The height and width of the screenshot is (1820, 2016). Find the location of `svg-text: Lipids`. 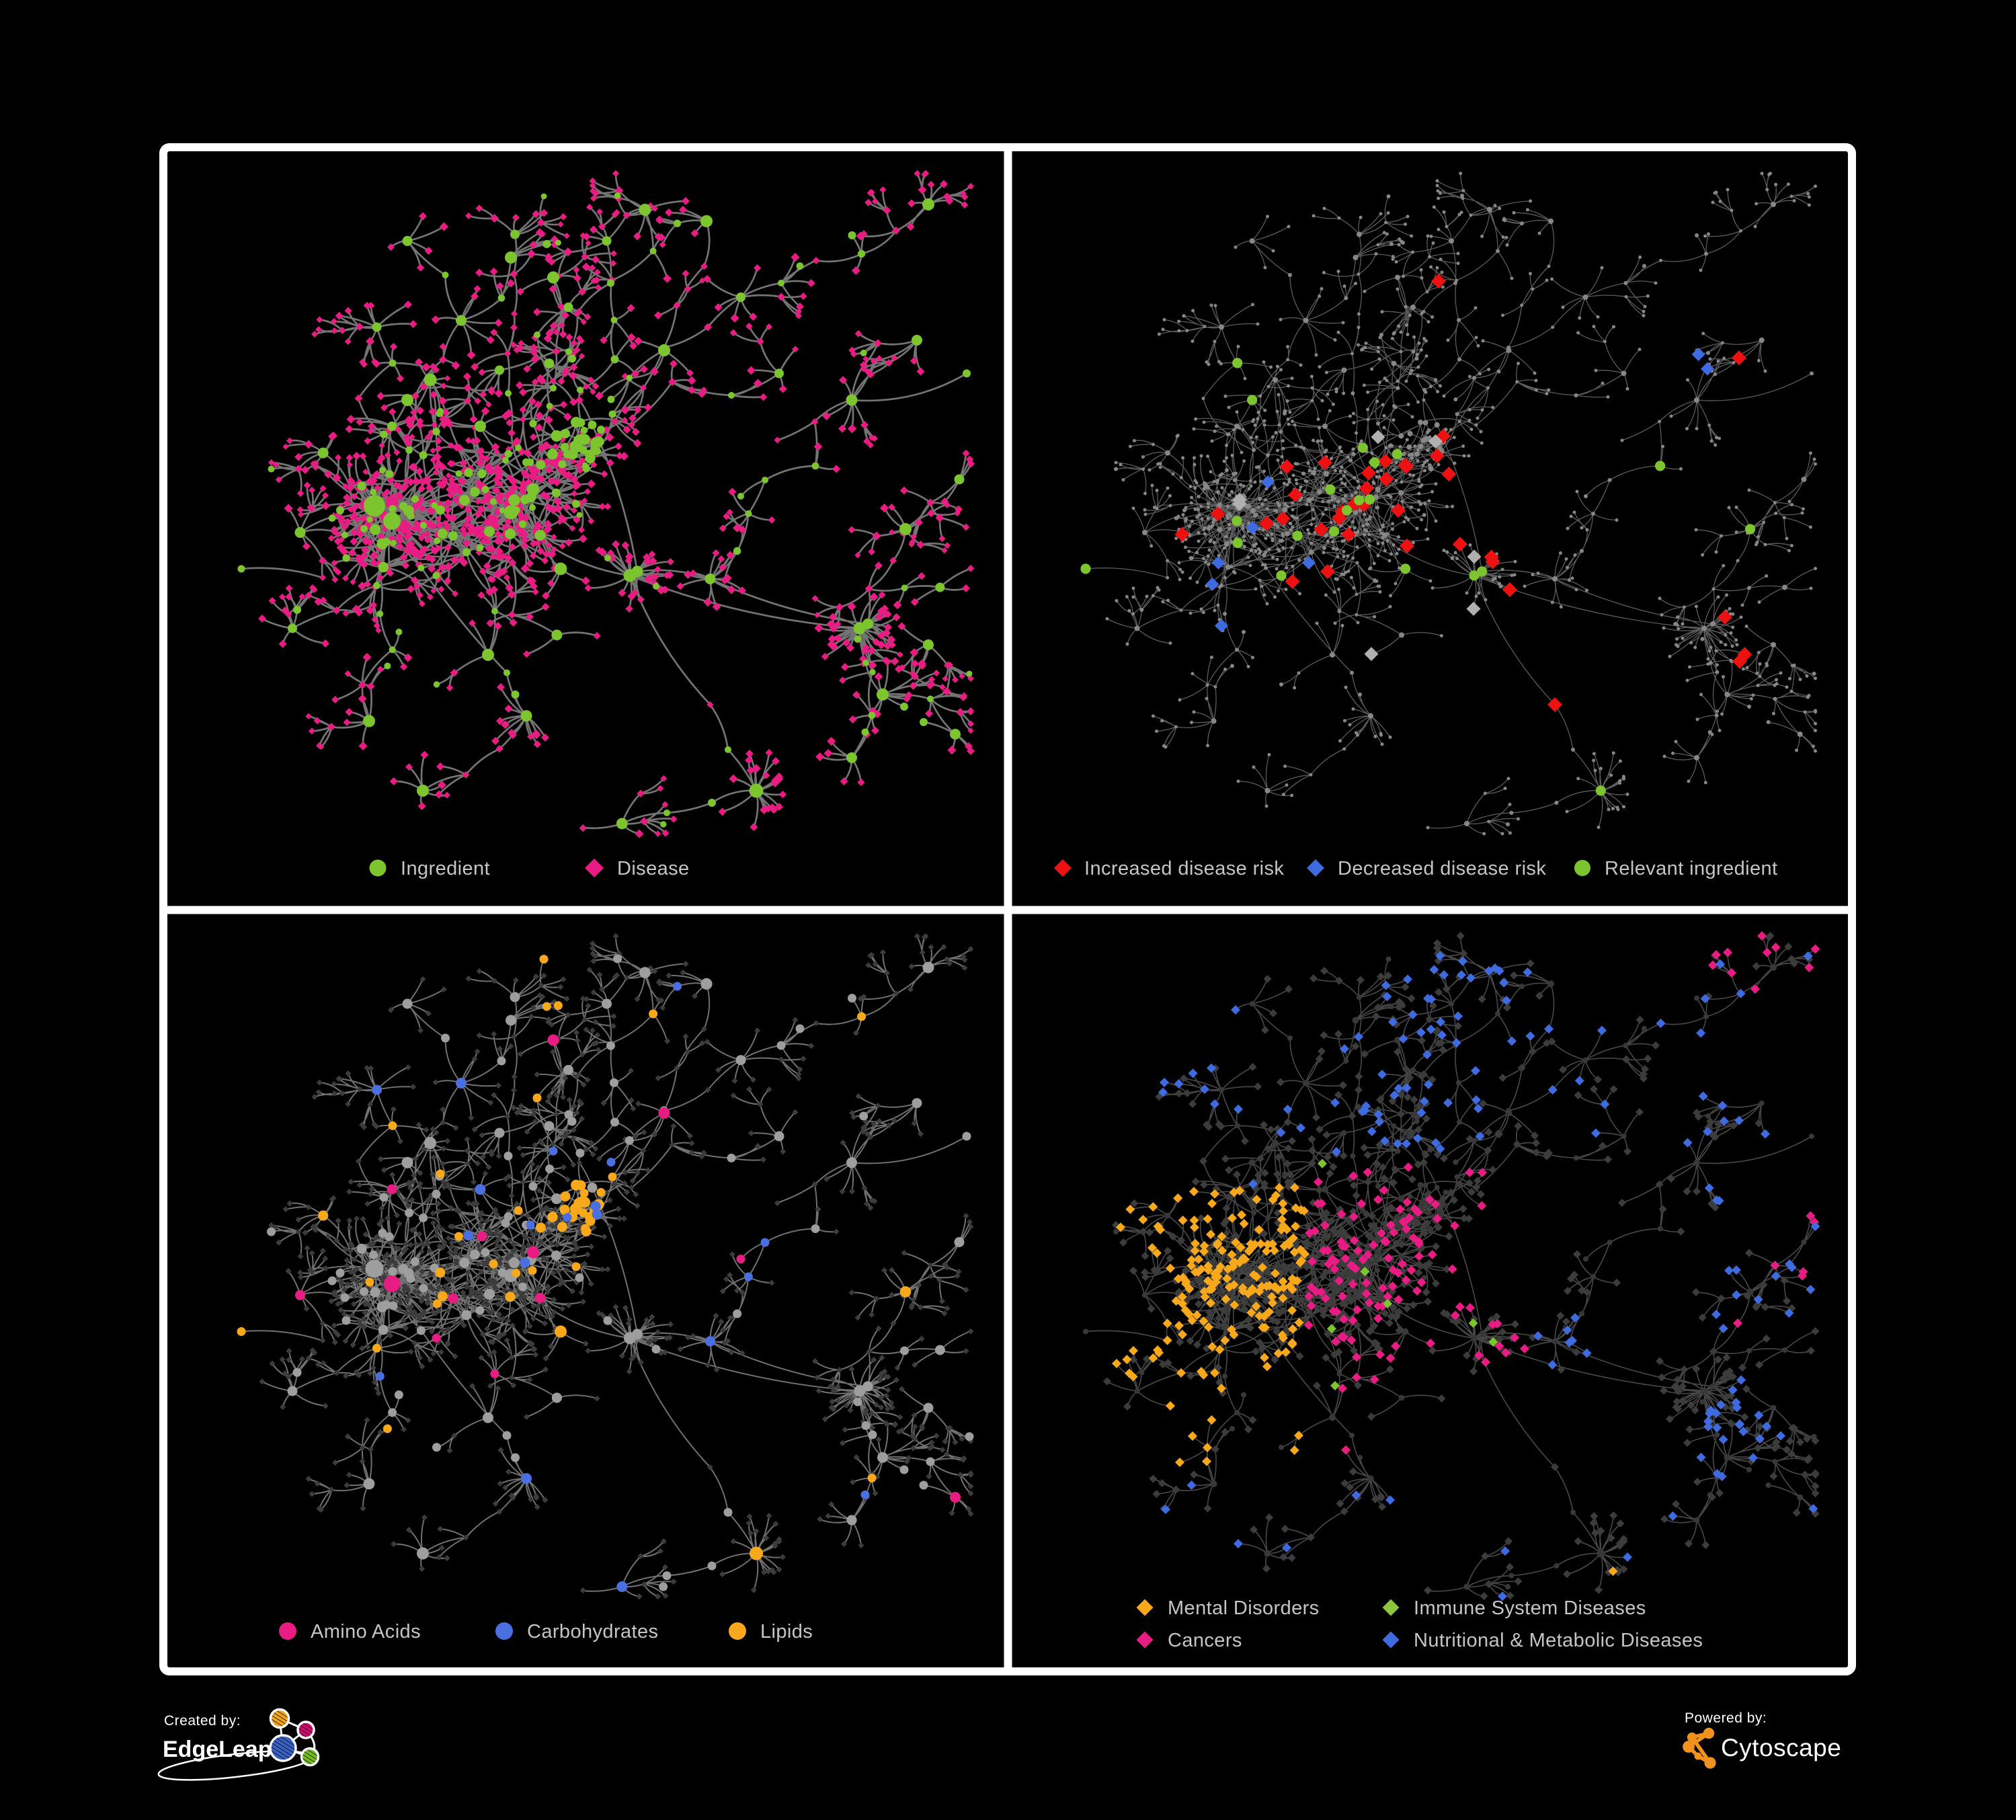

svg-text: Lipids is located at coordinates (786, 1632).